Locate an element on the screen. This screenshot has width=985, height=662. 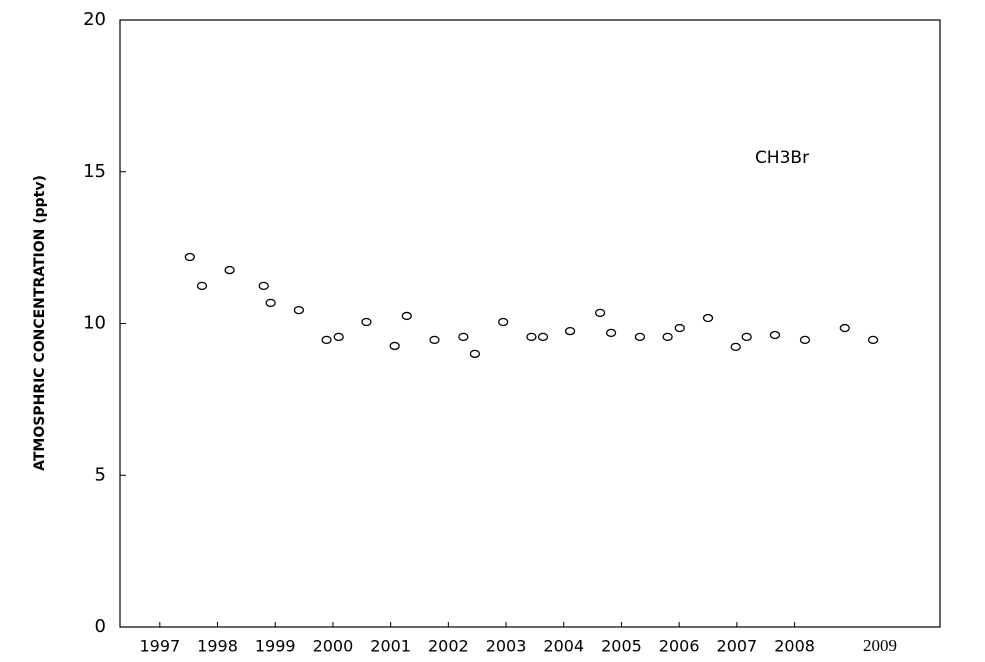
y-tick-label: 10 is located at coordinates (94, 323).